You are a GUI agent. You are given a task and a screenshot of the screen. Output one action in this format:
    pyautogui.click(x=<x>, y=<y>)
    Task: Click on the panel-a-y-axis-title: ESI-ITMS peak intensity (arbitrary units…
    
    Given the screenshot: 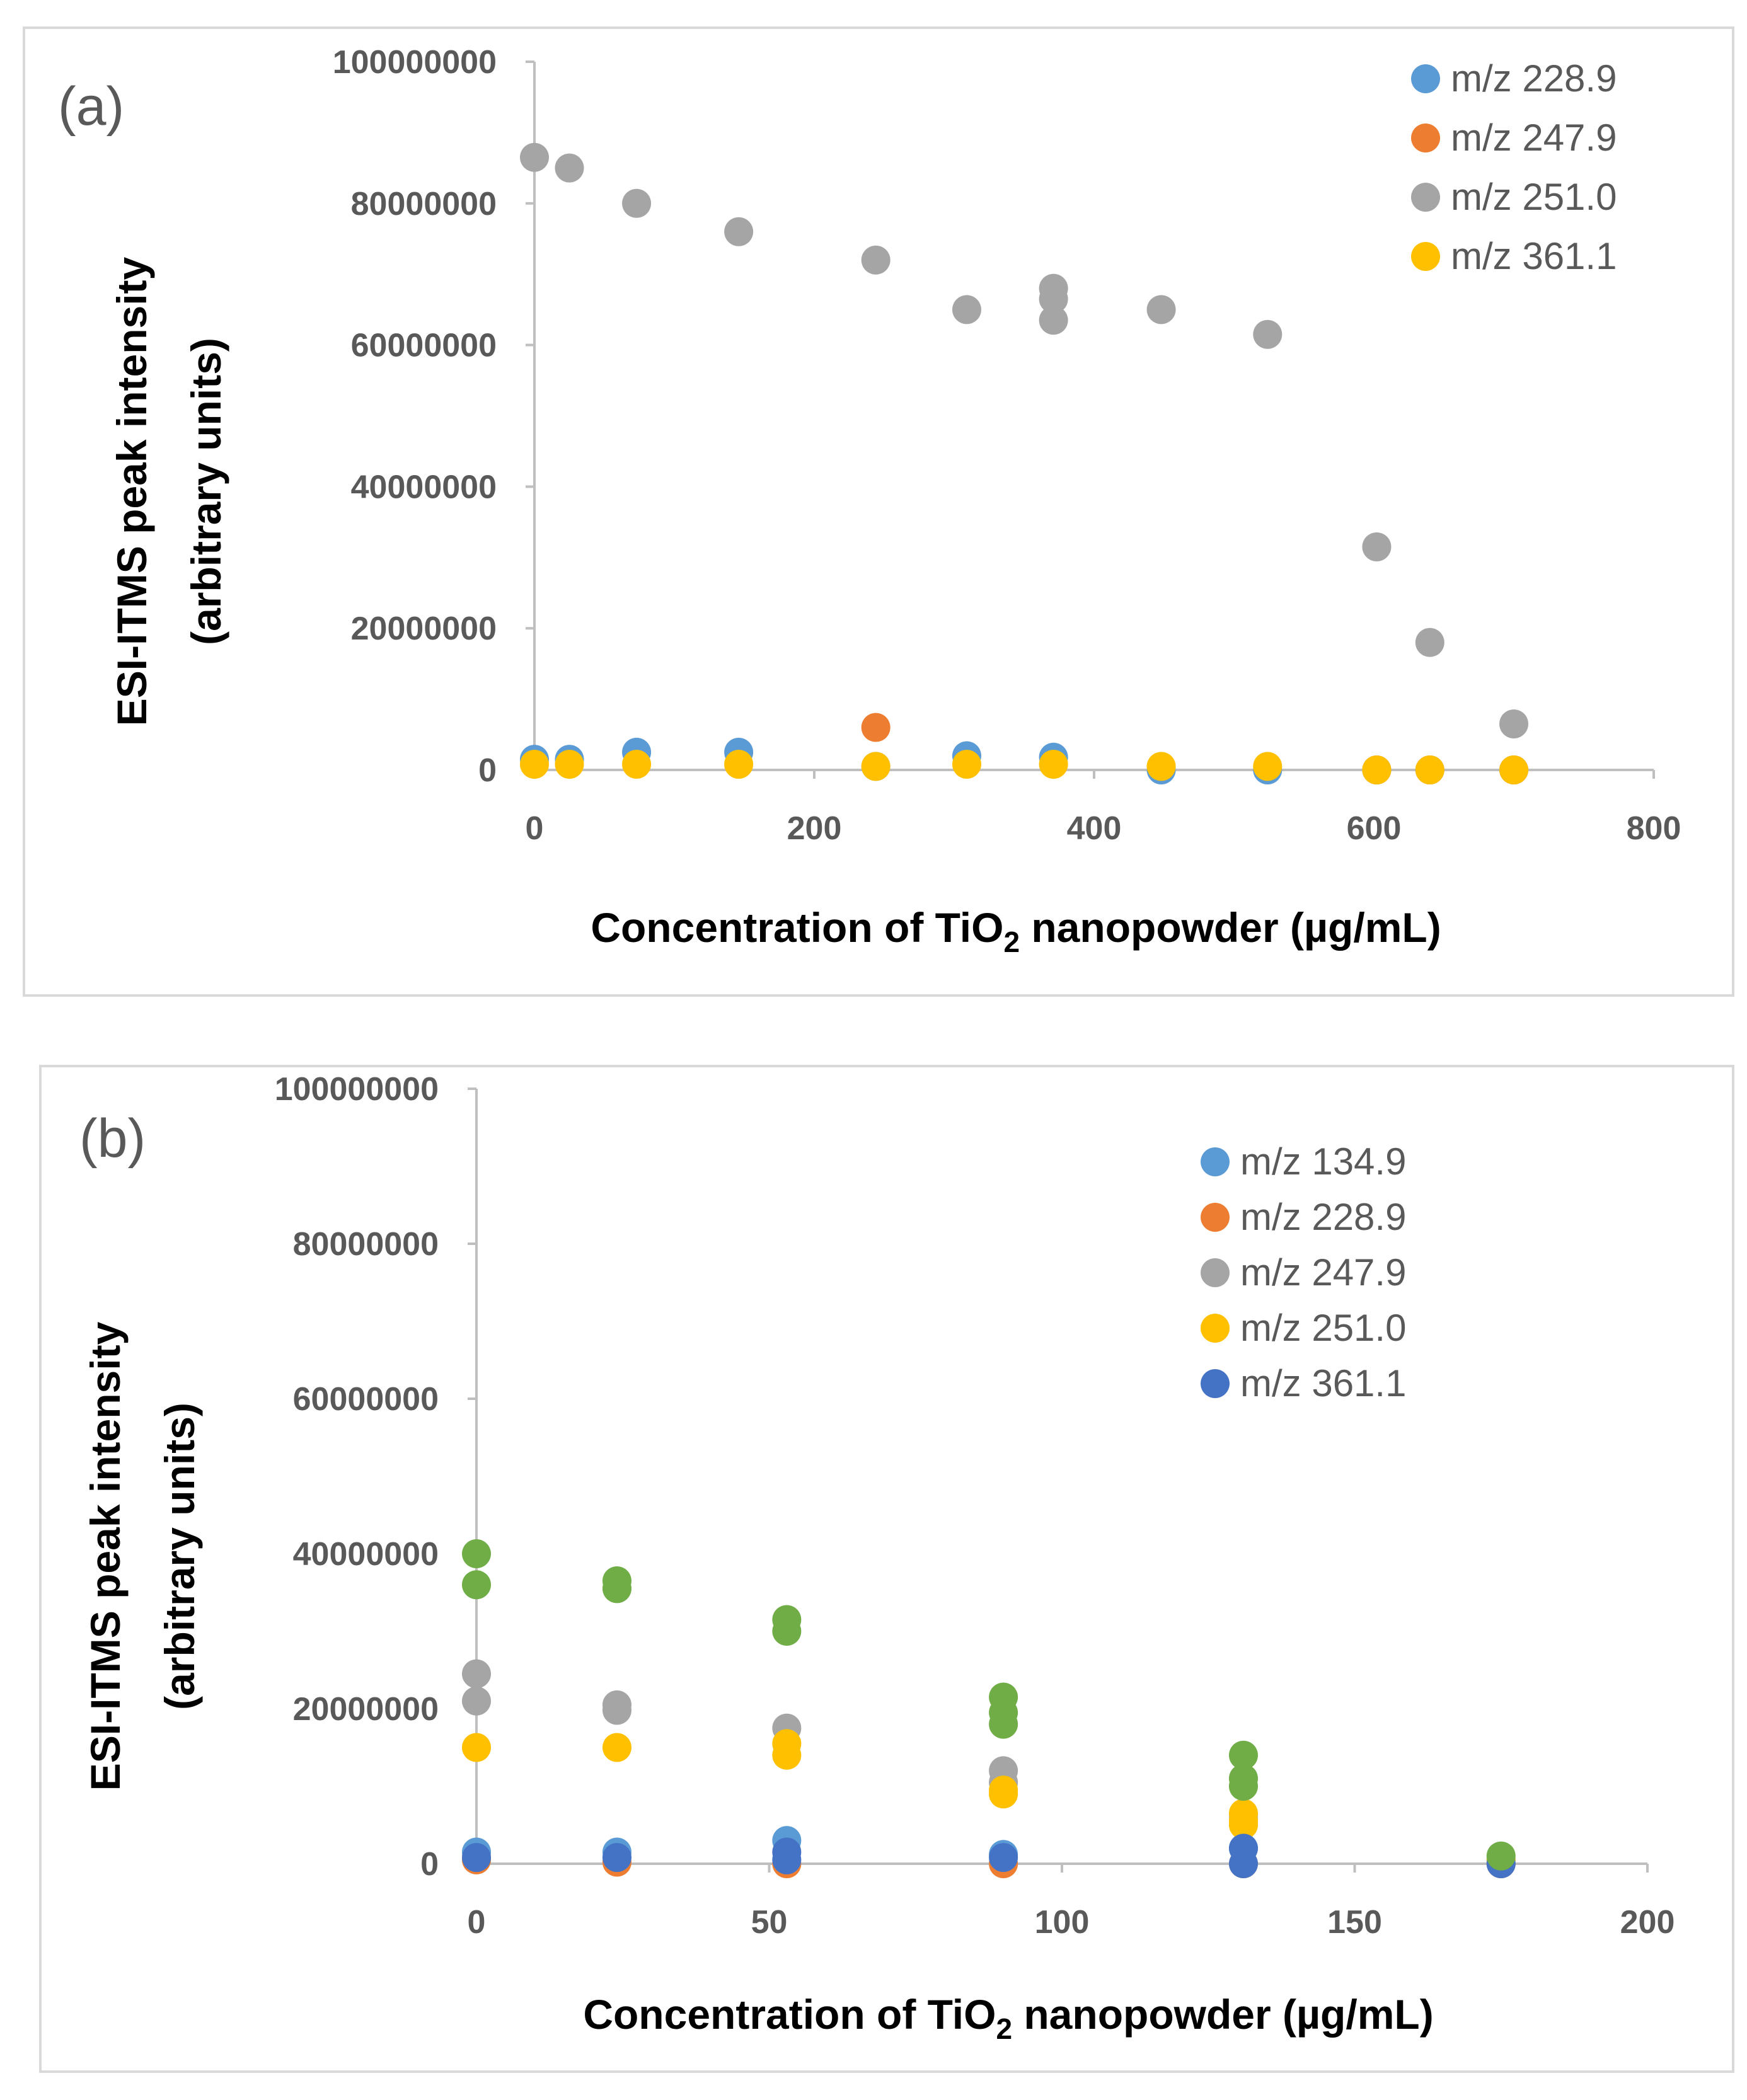 What is the action you would take?
    pyautogui.click(x=168, y=491)
    